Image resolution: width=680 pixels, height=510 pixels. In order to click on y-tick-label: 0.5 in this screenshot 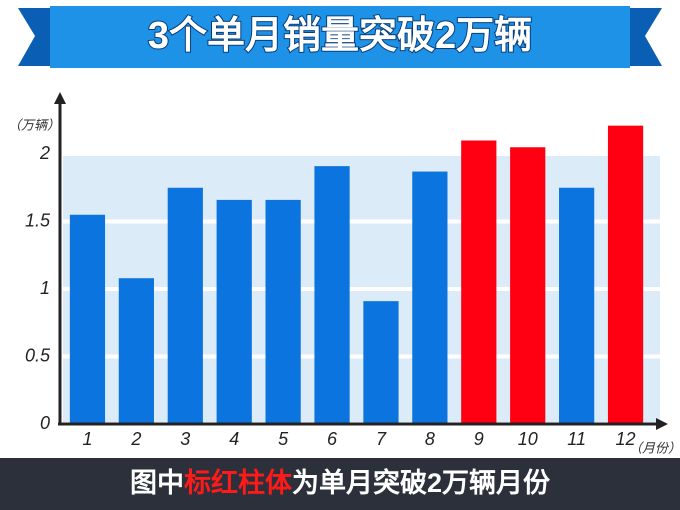, I will do `click(38, 355)`.